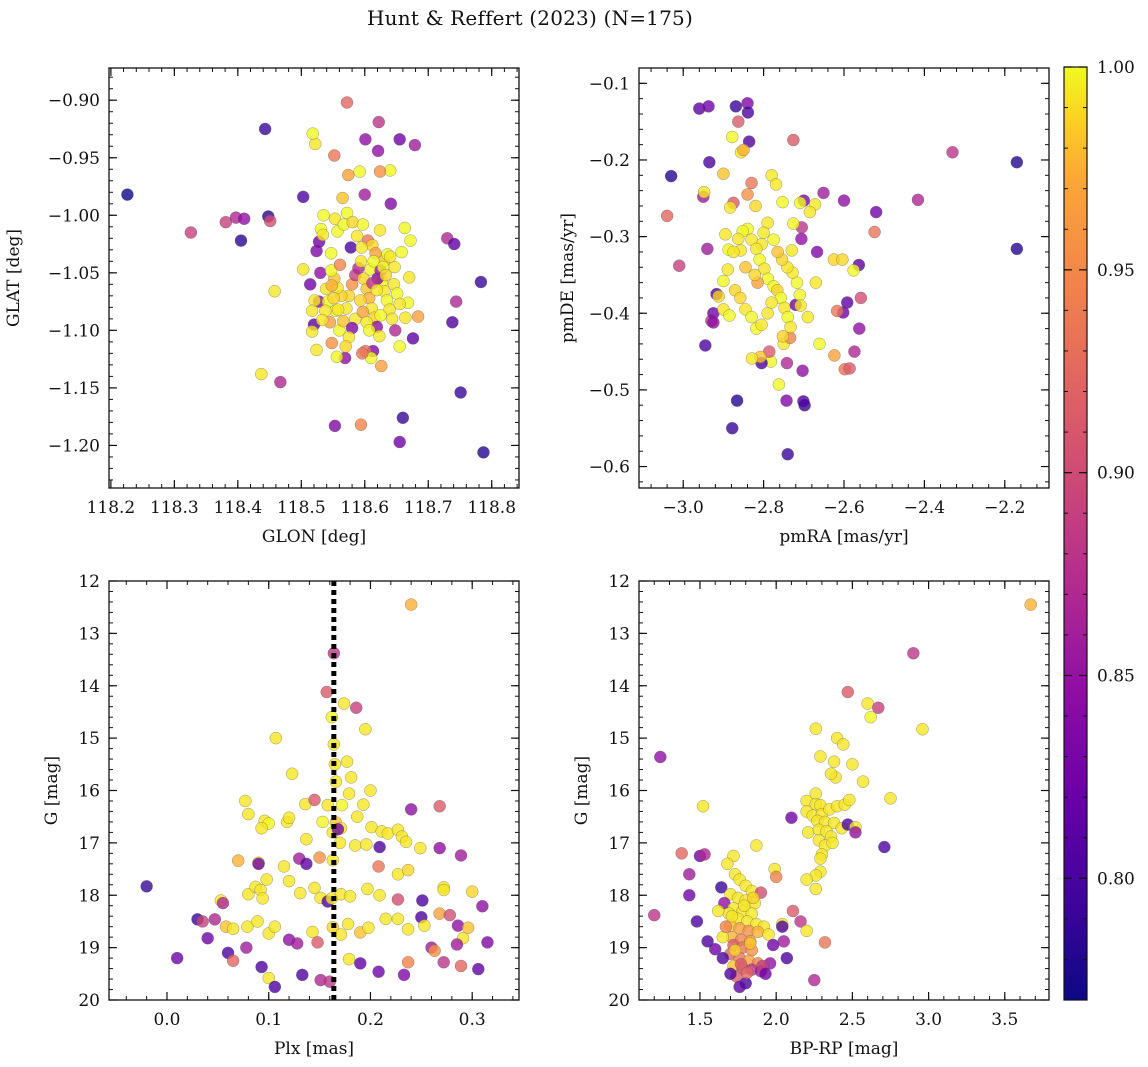 The height and width of the screenshot is (1067, 1148). What do you see at coordinates (699, 1020) in the screenshot?
I see `x-tick-label: 1.5` at bounding box center [699, 1020].